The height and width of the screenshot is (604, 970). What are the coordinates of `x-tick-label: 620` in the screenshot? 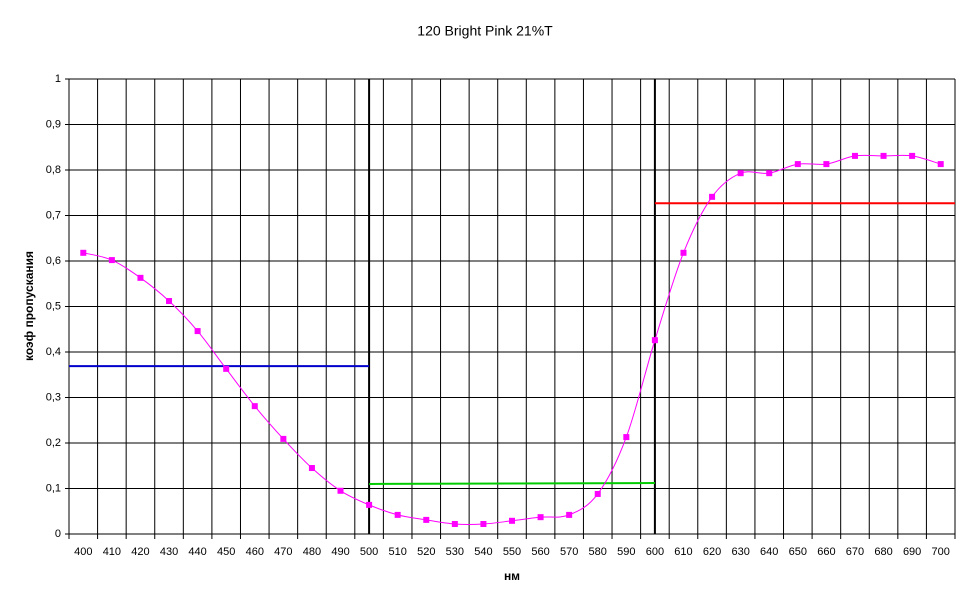 It's located at (712, 552).